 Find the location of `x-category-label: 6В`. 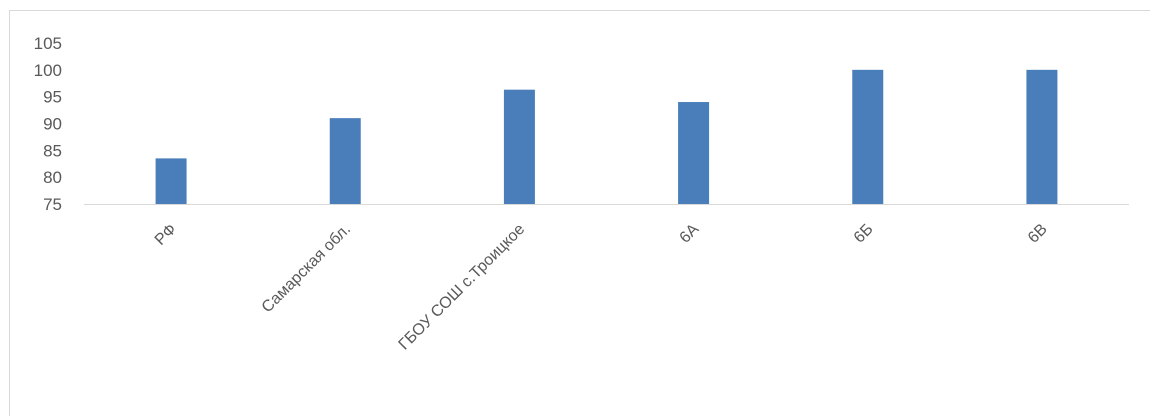

x-category-label: 6В is located at coordinates (1038, 234).